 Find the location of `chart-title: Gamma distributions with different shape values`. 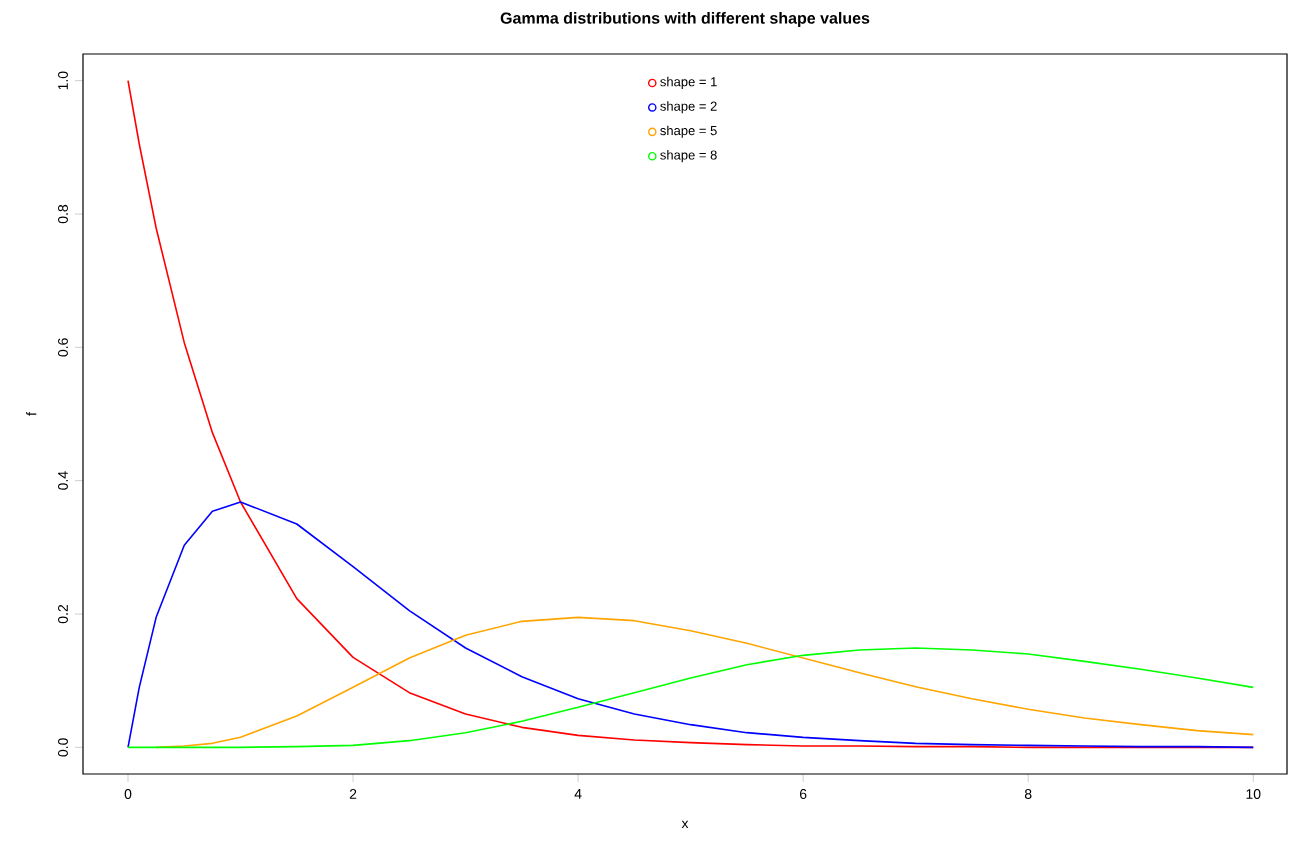

chart-title: Gamma distributions with different shape values is located at coordinates (685, 19).